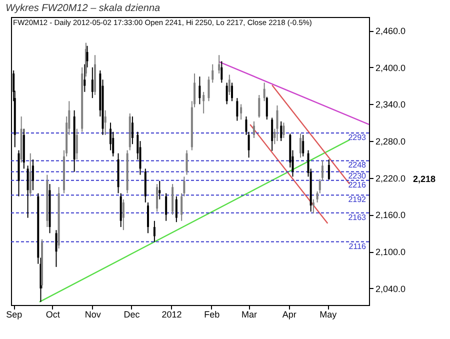  Describe the element at coordinates (250, 315) in the screenshot. I see `x-tick-label: Mar` at that location.